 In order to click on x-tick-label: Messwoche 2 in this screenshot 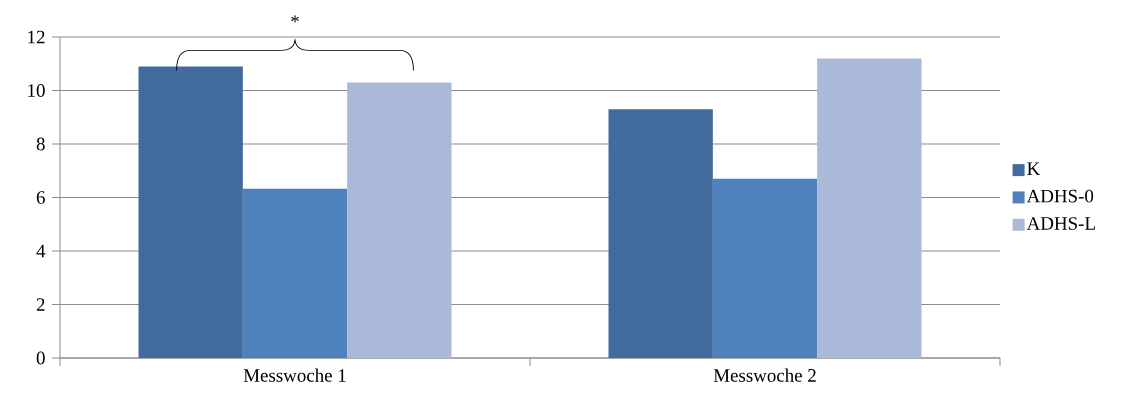, I will do `click(764, 375)`.